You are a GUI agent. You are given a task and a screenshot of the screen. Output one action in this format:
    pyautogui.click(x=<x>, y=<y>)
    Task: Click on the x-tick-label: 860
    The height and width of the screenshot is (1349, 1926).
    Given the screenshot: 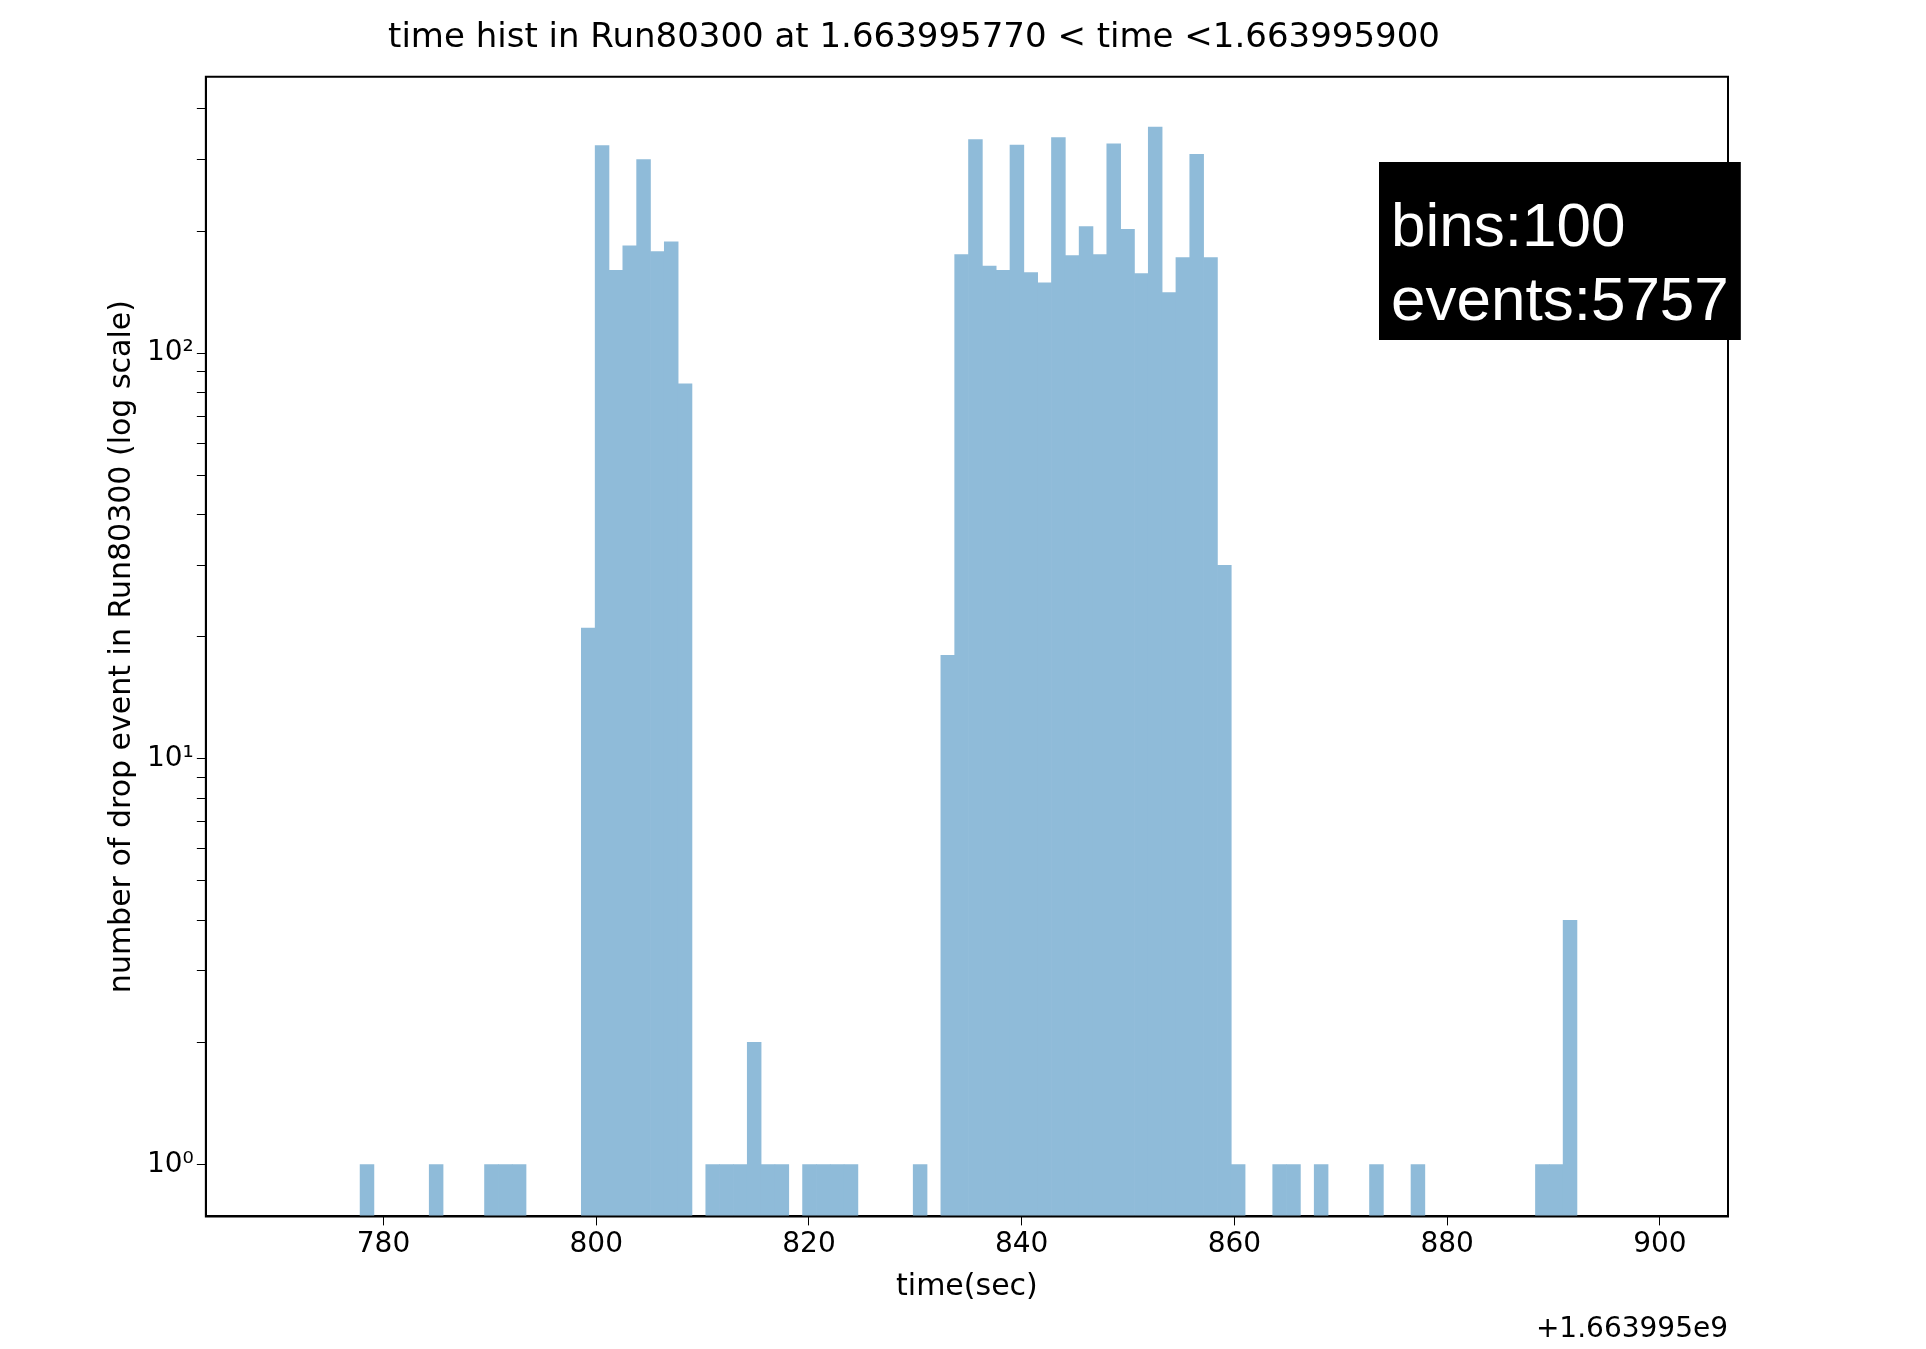 What is the action you would take?
    pyautogui.click(x=1234, y=1243)
    